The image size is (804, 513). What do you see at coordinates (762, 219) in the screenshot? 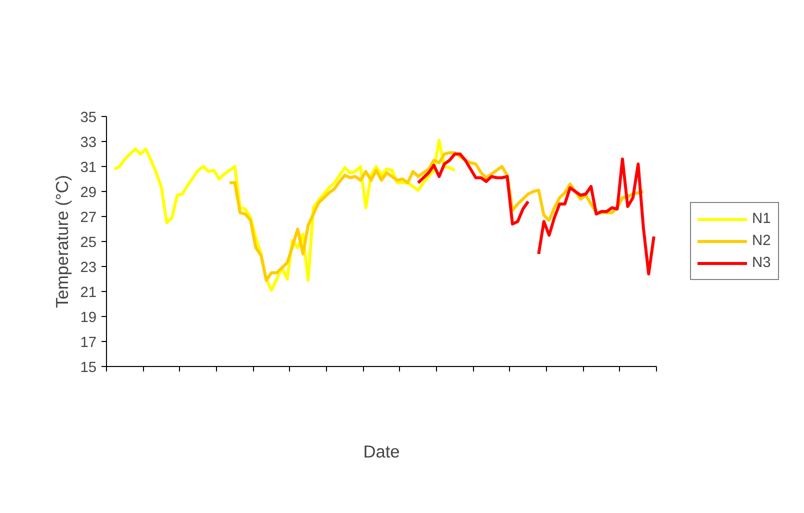
I see `legend-label: N1` at bounding box center [762, 219].